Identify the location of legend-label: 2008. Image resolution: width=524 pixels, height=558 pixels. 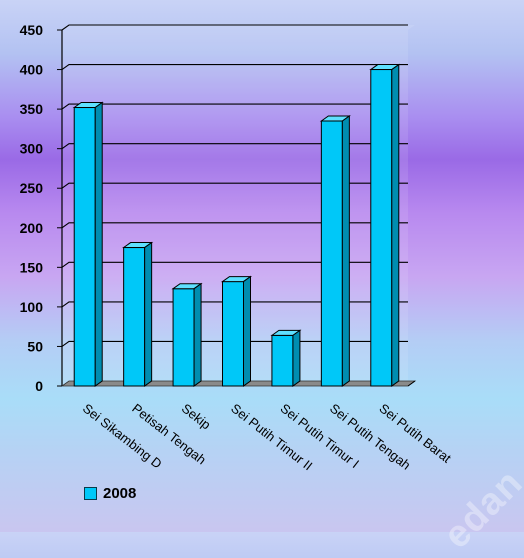
(120, 493).